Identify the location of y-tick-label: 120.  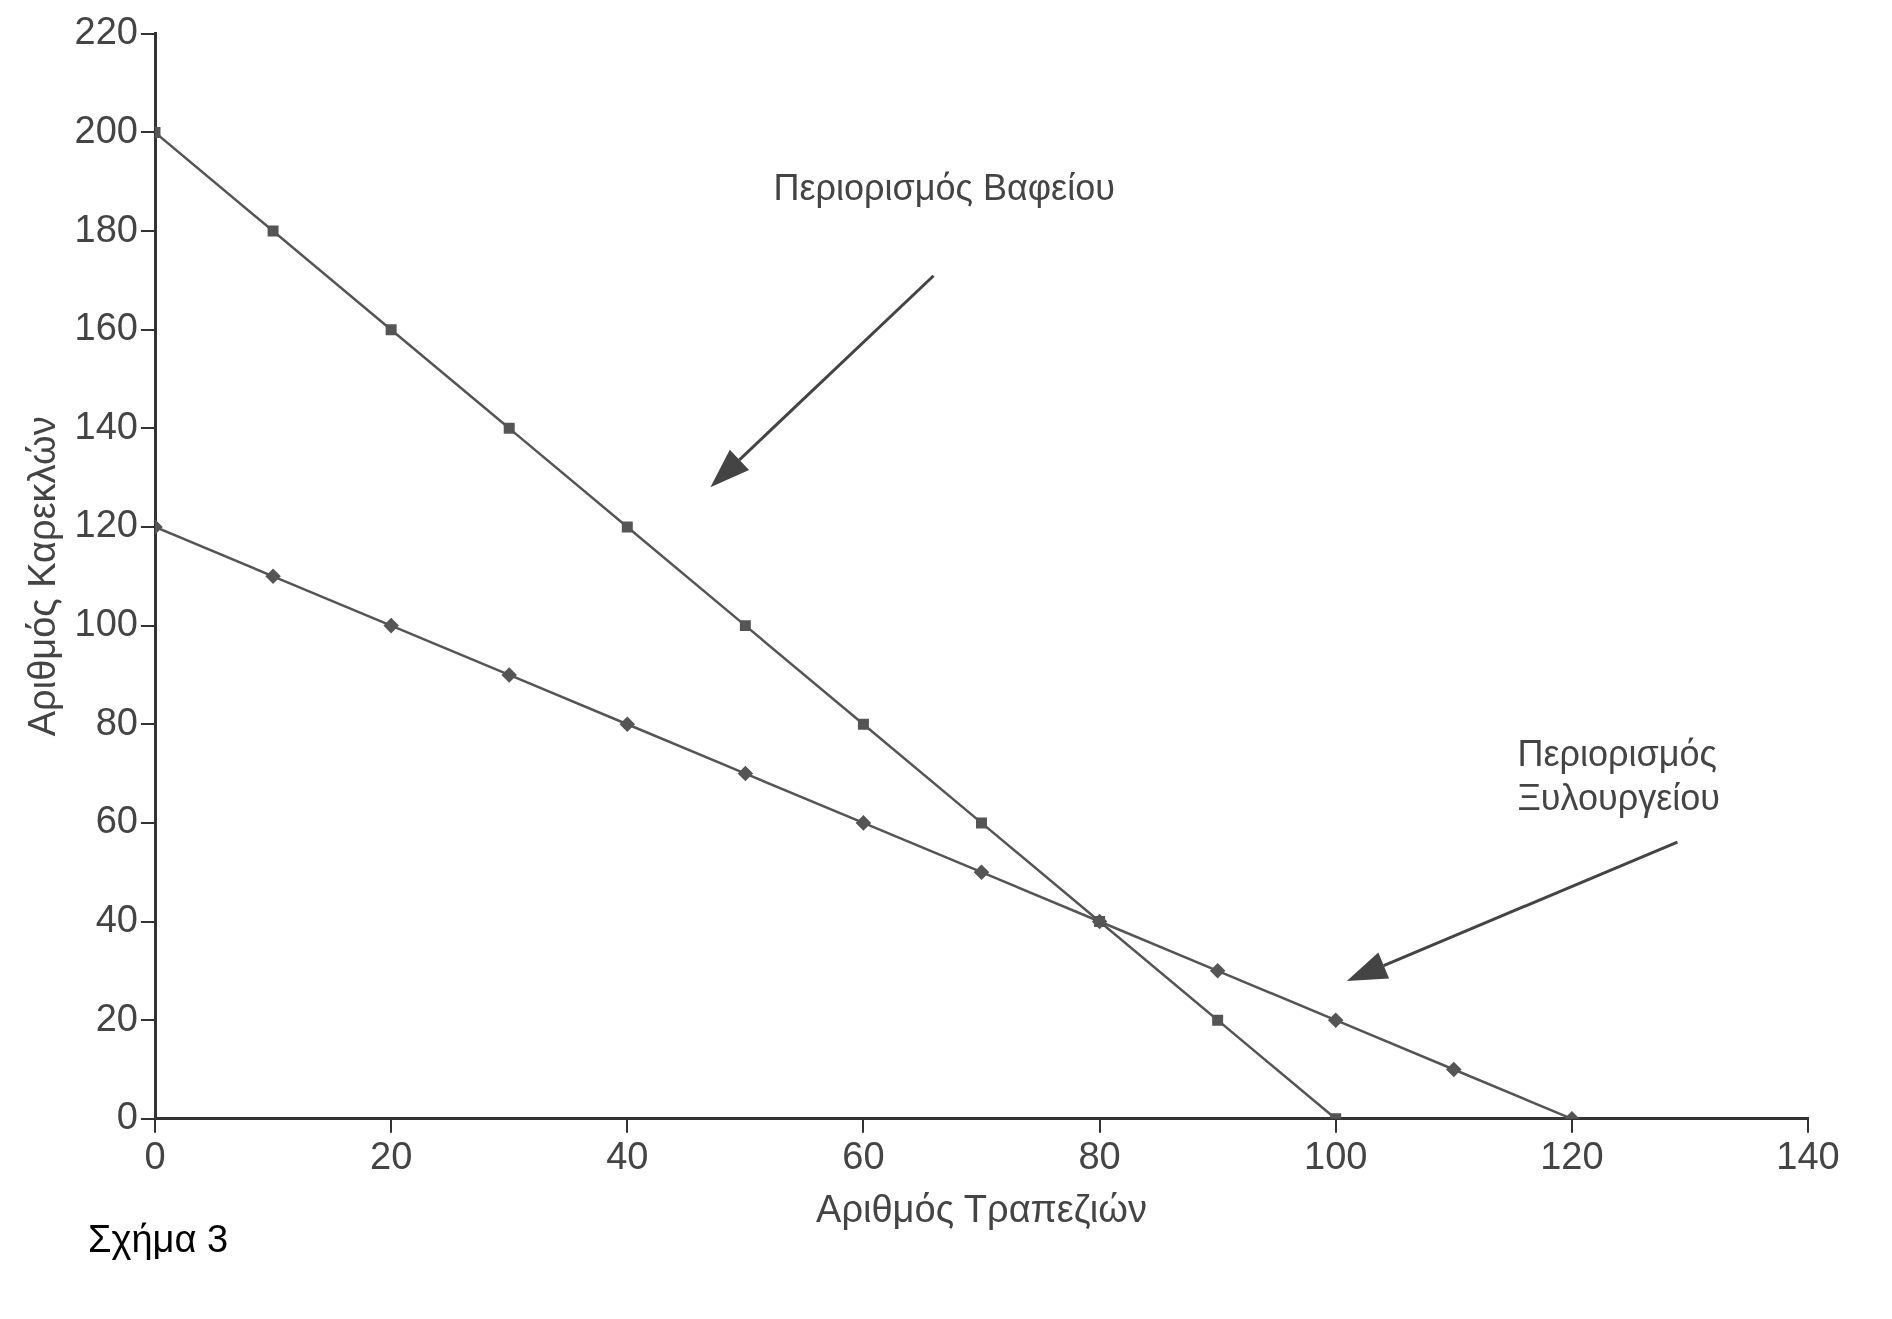
(106, 524).